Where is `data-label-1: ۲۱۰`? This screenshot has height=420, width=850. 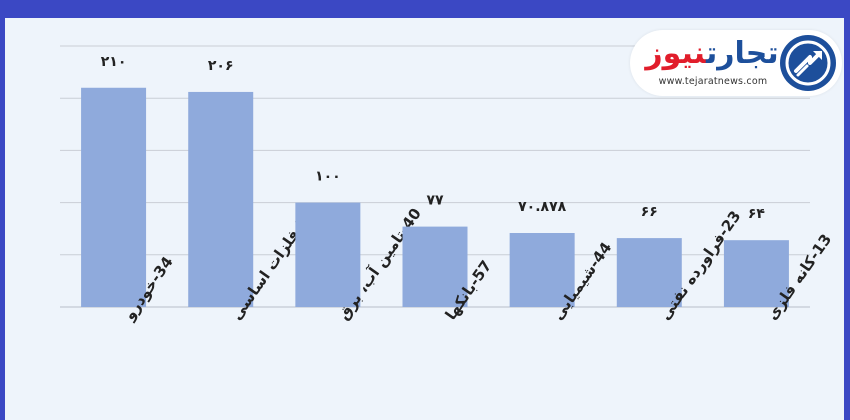
data-label-1: ۲۱۰ is located at coordinates (114, 62).